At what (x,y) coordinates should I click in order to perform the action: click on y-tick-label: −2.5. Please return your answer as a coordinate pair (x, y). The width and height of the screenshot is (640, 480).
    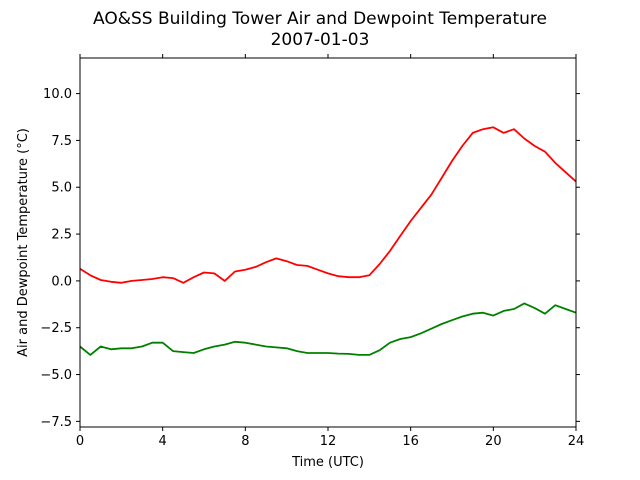
    Looking at the image, I should click on (56, 328).